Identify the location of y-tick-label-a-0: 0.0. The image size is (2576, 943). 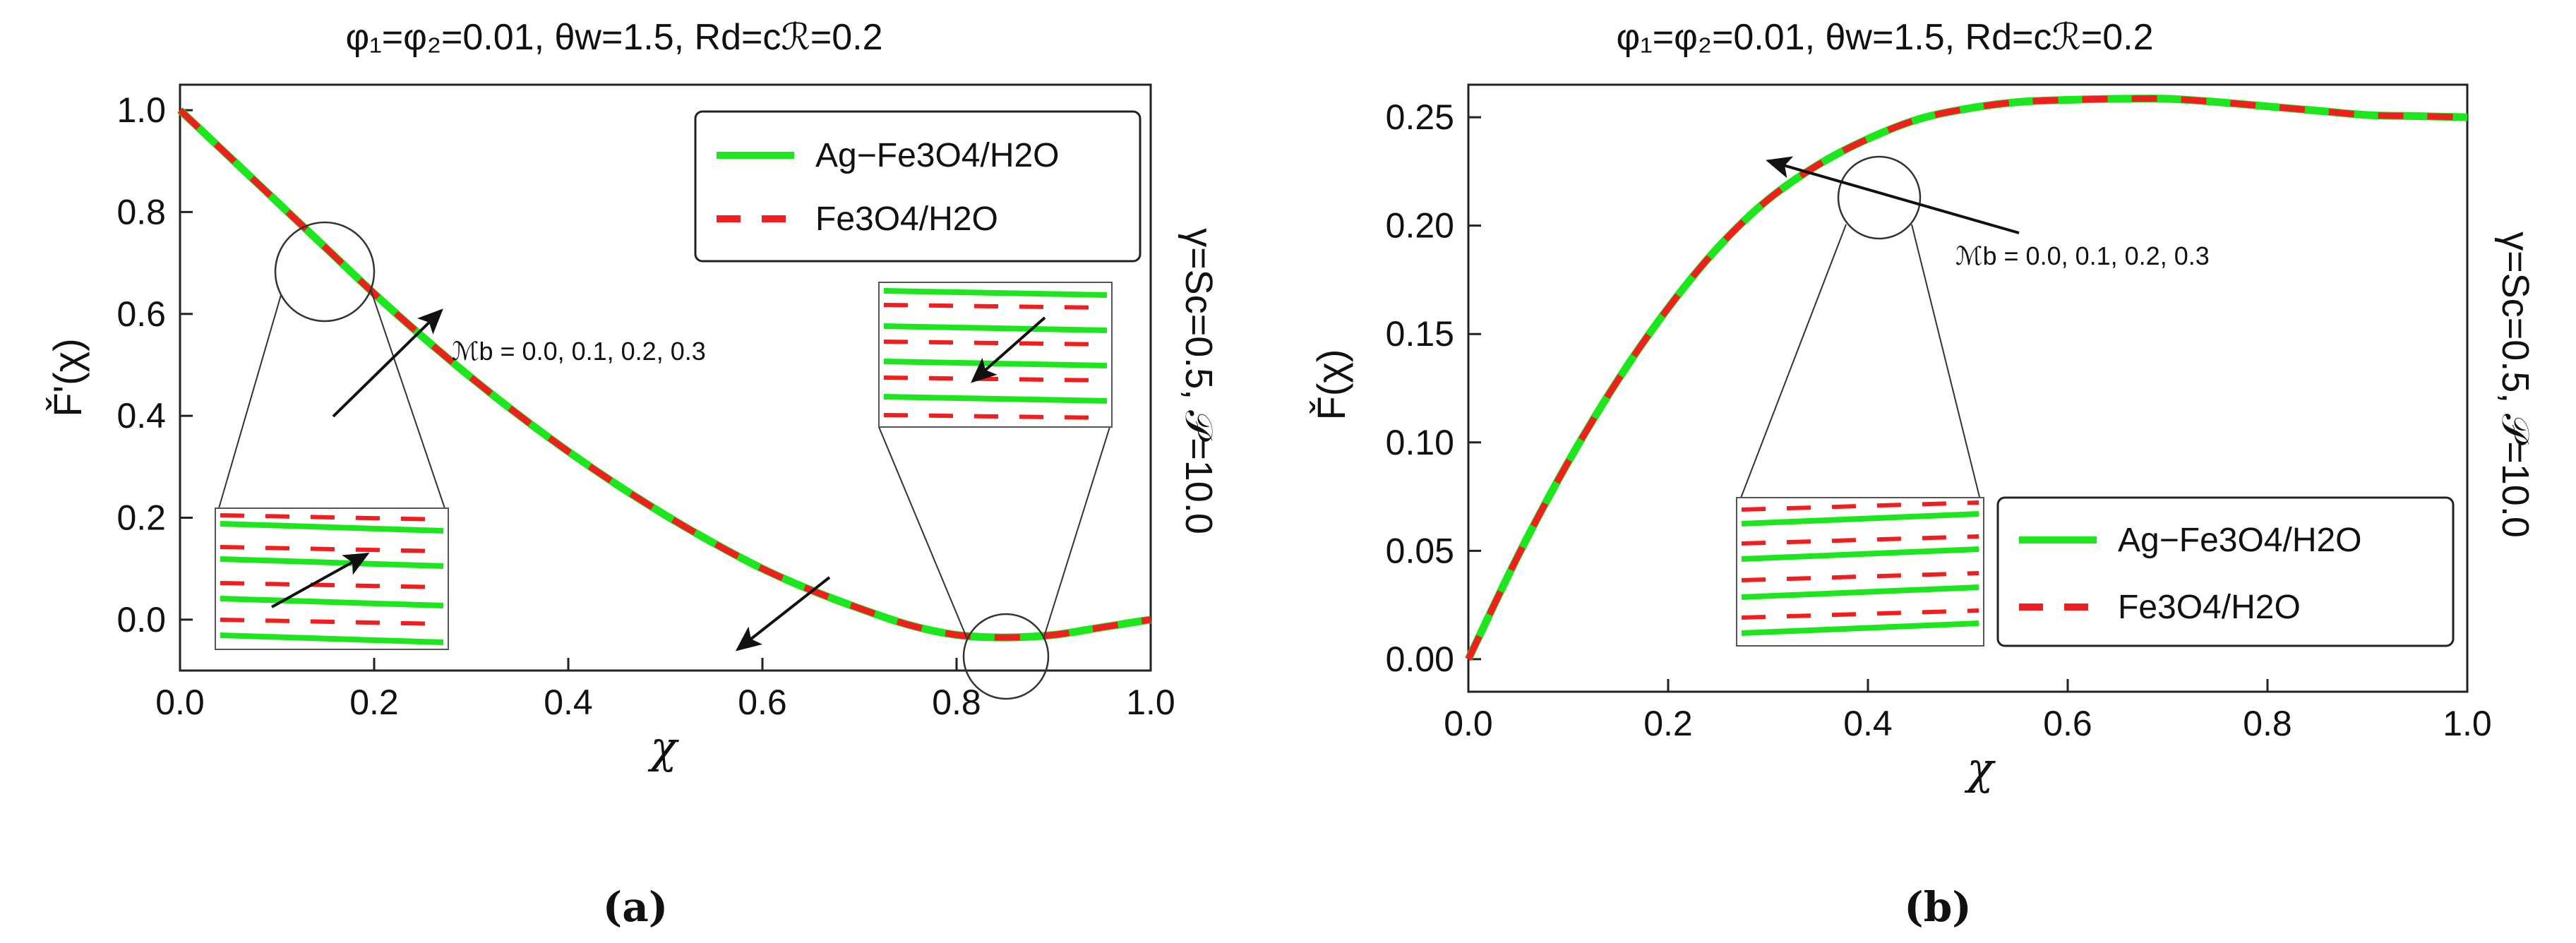
(141, 619).